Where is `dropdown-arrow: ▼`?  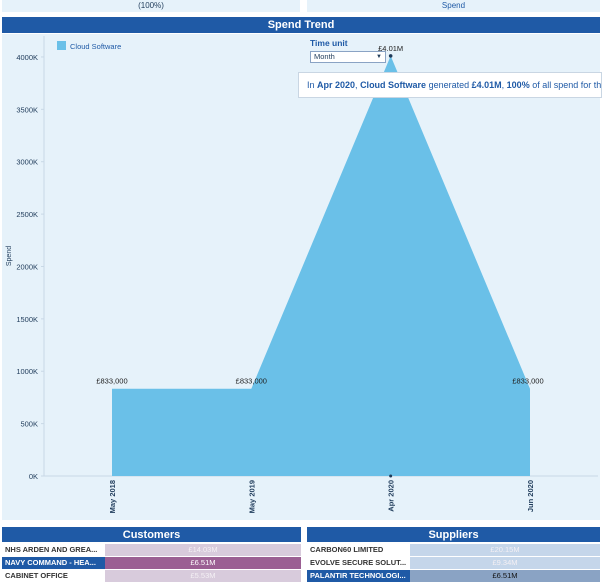 dropdown-arrow: ▼ is located at coordinates (379, 57).